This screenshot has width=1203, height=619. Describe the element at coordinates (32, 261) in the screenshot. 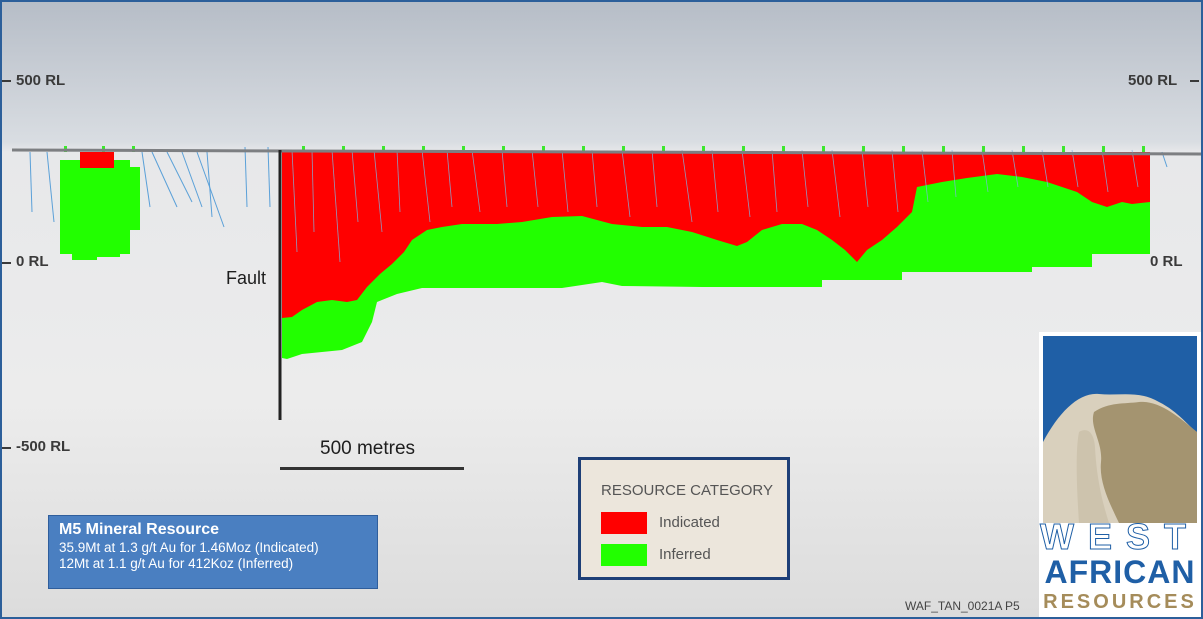

I see `elevation-label-0-left: 0 RL` at that location.